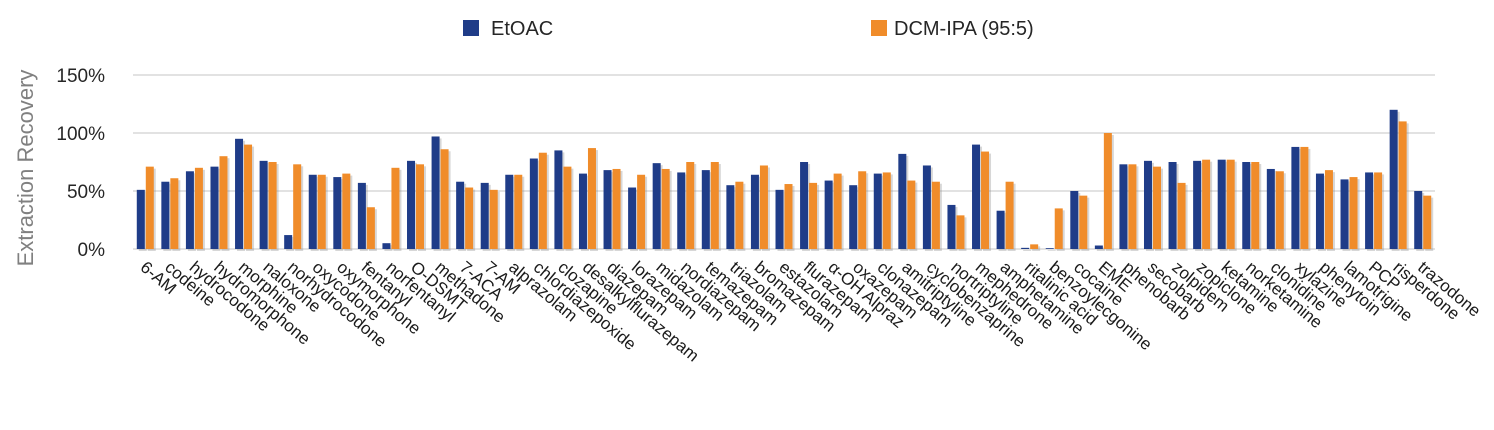 The width and height of the screenshot is (1494, 430). Describe the element at coordinates (86, 192) in the screenshot. I see `y-tick-label: 50%` at that location.